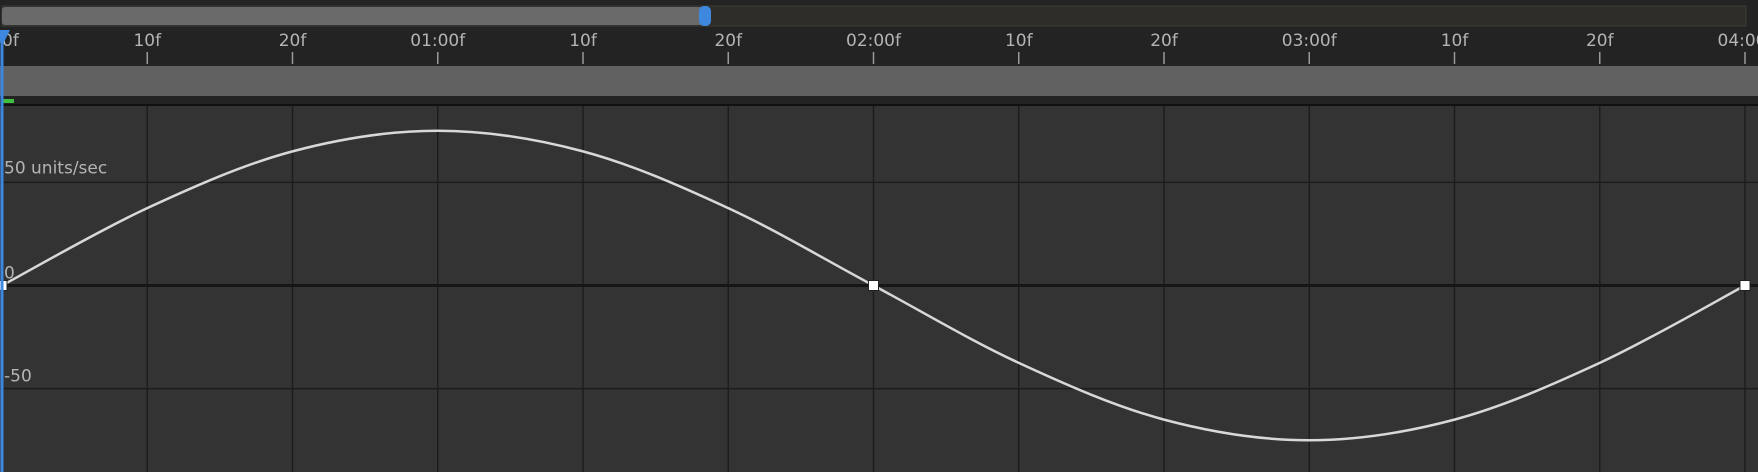 This screenshot has height=472, width=1758. Describe the element at coordinates (353, 16) in the screenshot. I see `scroll-thumb` at that location.